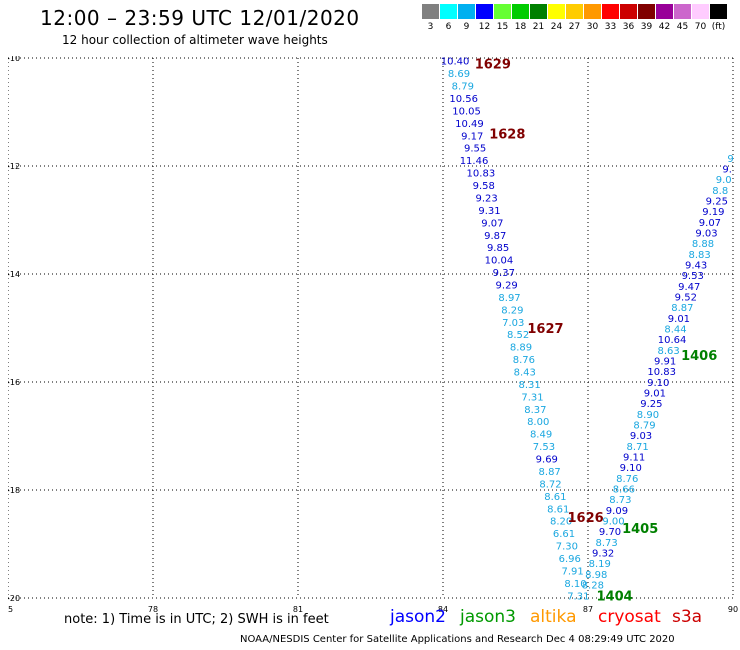 This screenshot has width=740, height=650. What do you see at coordinates (648, 415) in the screenshot?
I see `wave-height-value: 8.90` at bounding box center [648, 415].